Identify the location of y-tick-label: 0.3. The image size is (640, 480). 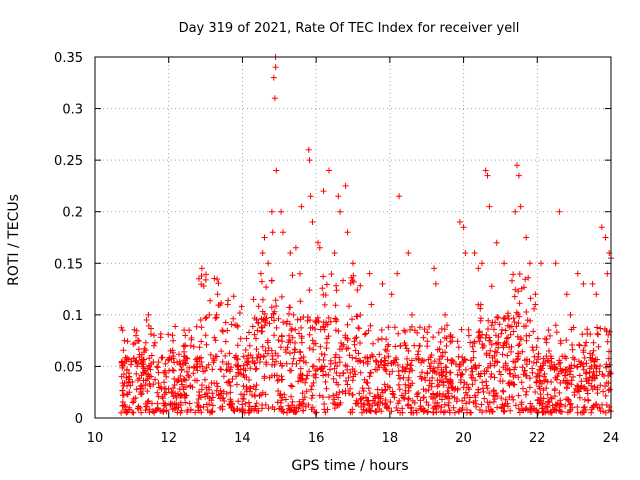
(72, 110).